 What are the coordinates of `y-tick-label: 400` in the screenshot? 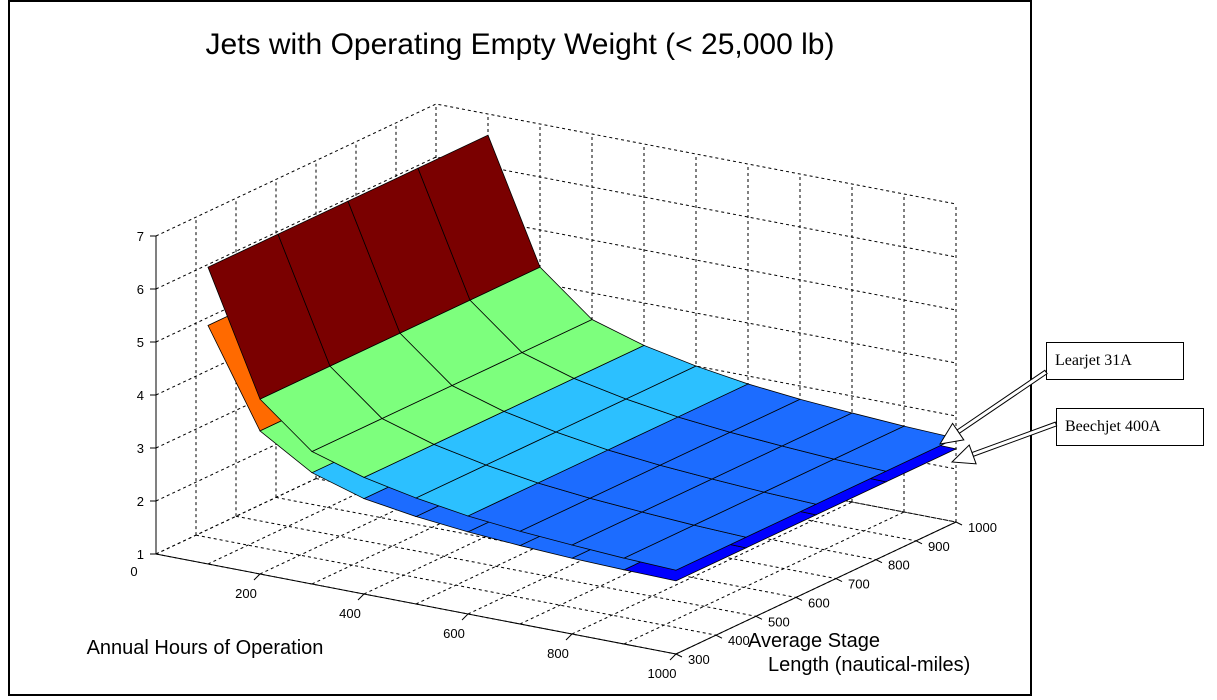 It's located at (739, 640).